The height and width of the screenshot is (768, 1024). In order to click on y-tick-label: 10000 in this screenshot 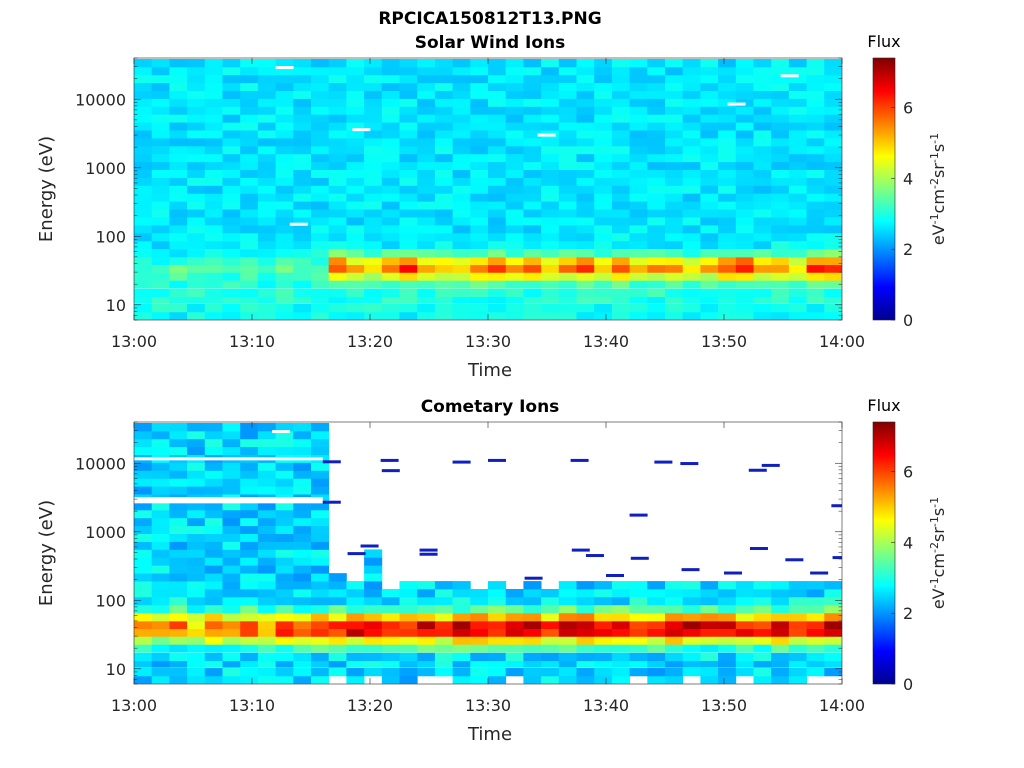, I will do `click(100, 99)`.